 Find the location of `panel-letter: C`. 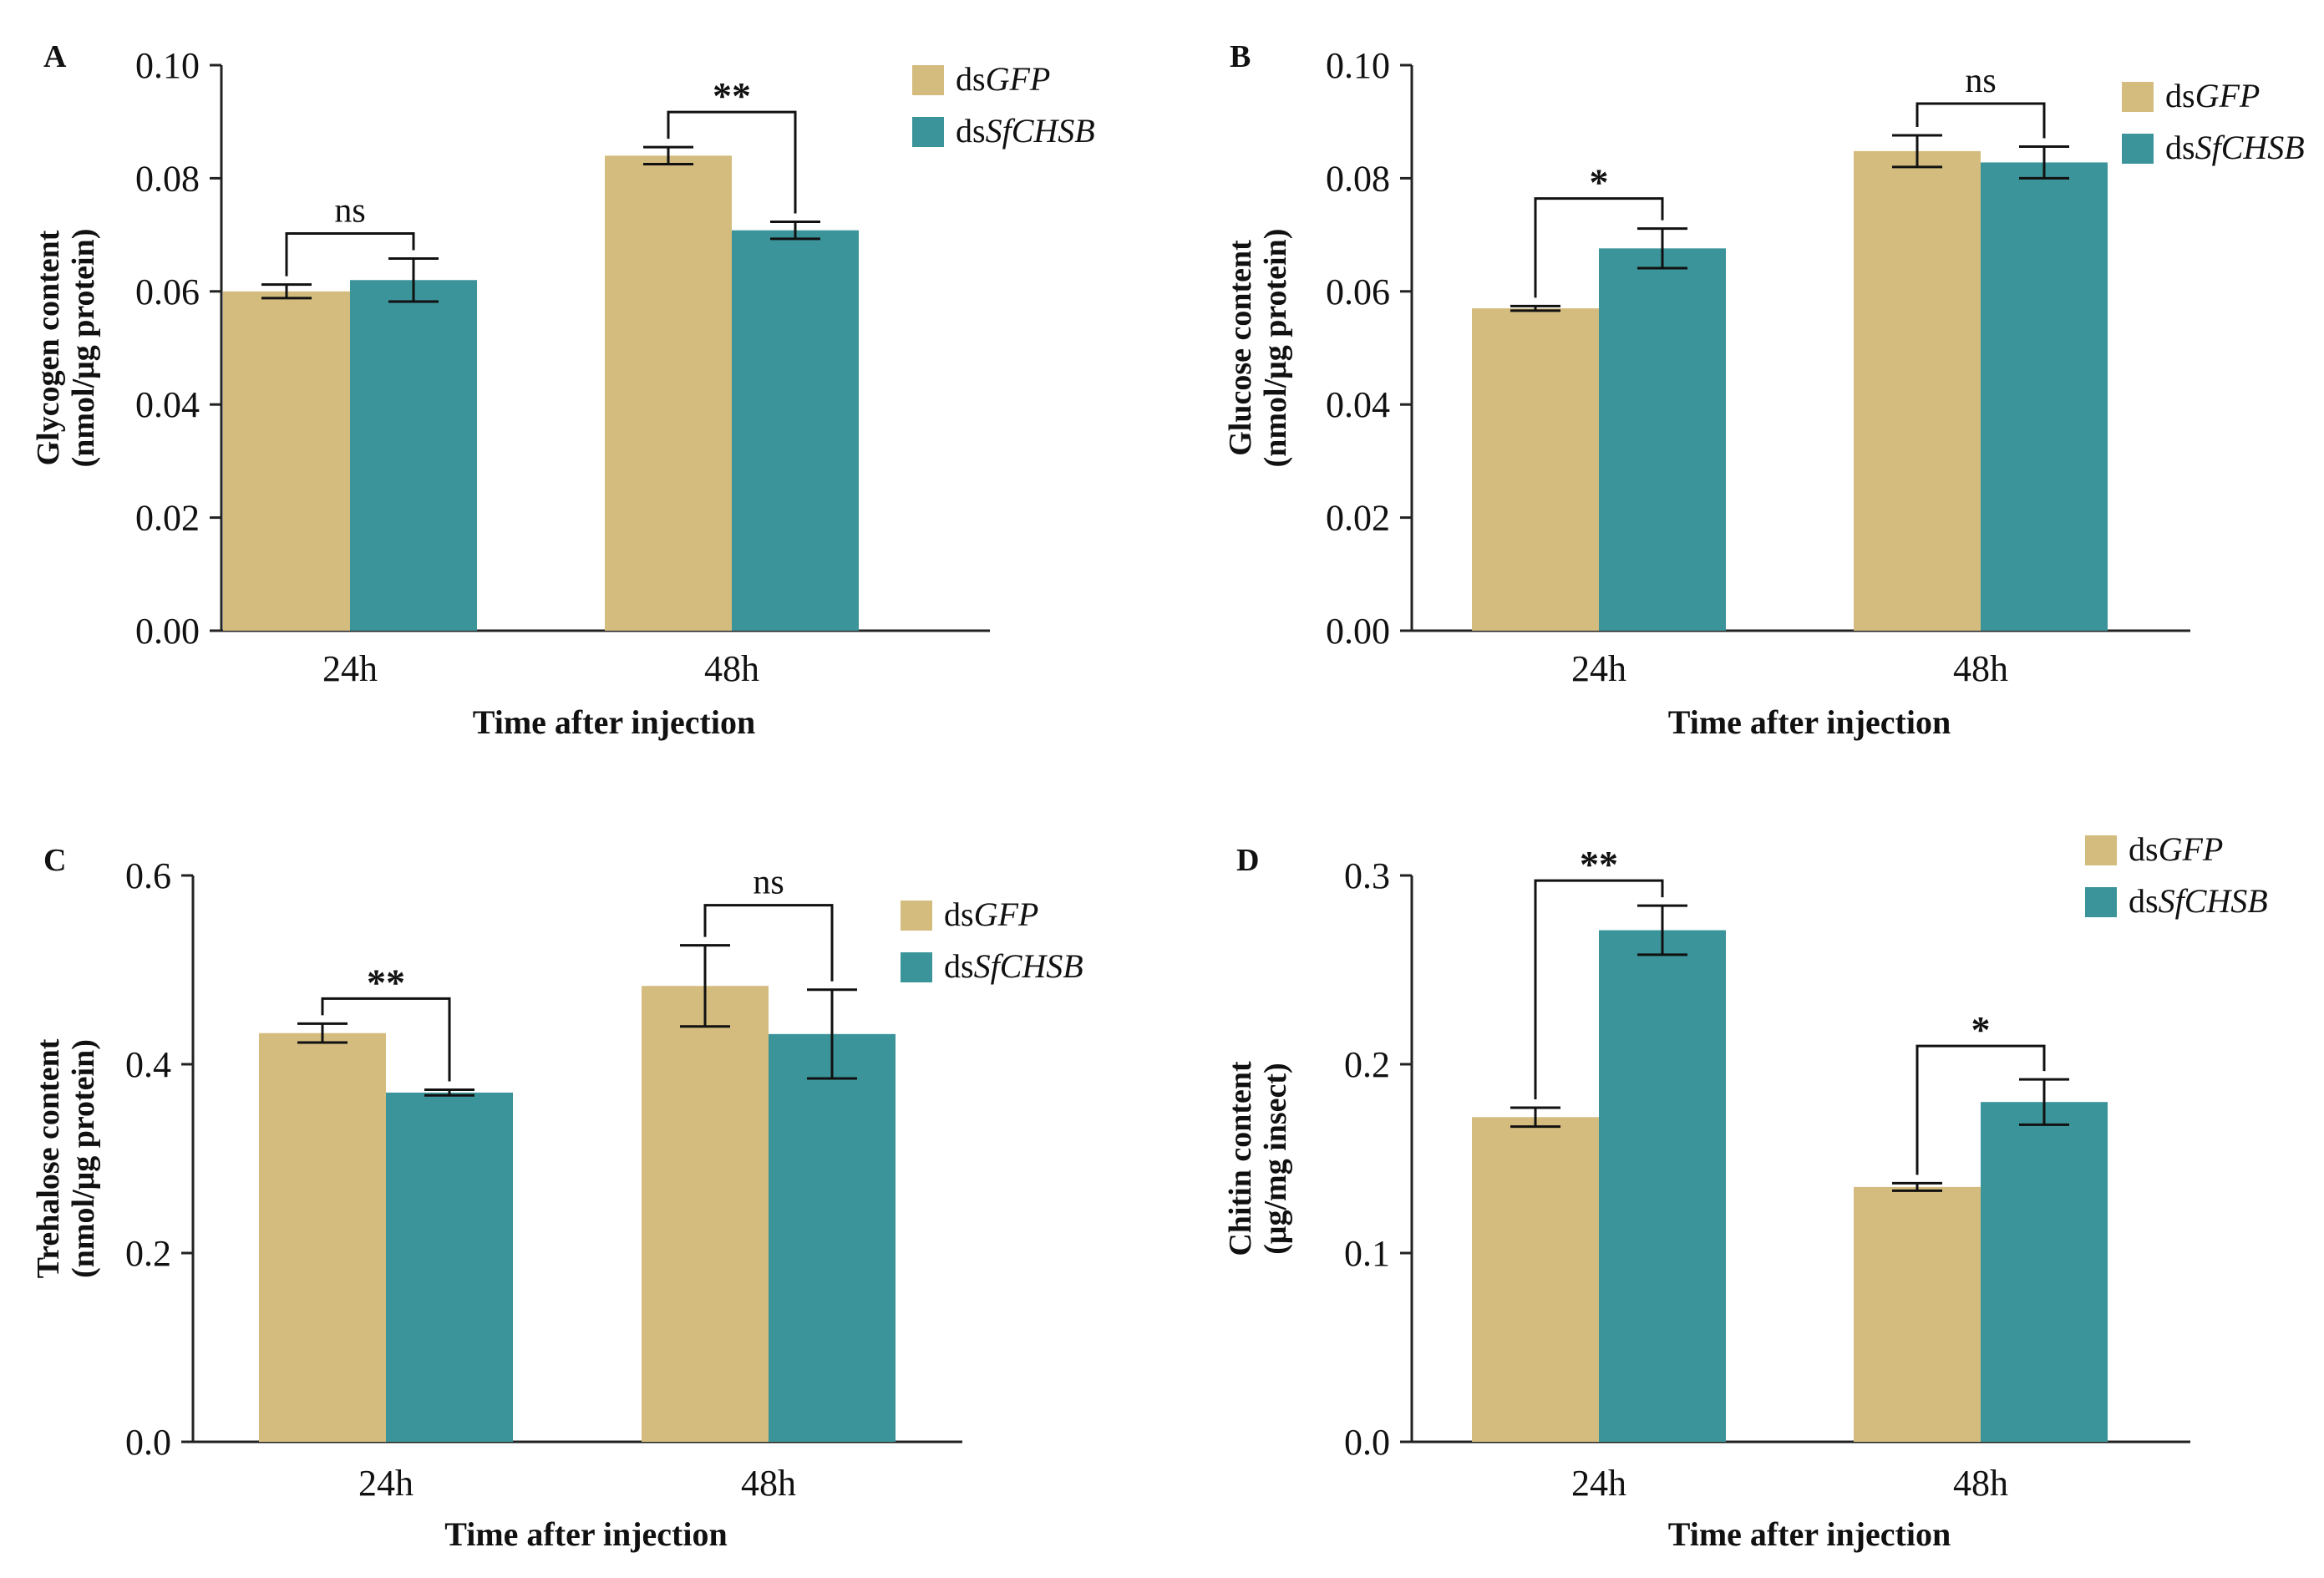

panel-letter: C is located at coordinates (54, 860).